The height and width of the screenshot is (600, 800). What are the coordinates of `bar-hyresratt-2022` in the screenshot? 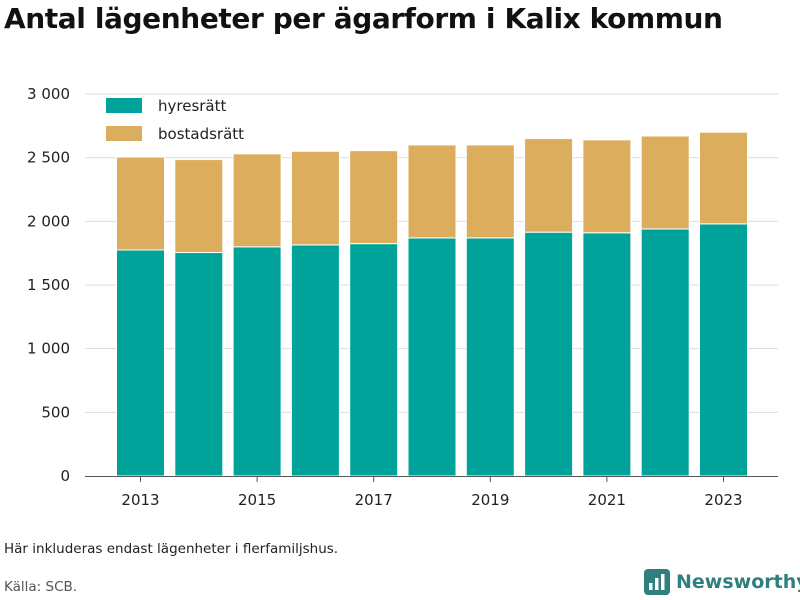 It's located at (665, 352).